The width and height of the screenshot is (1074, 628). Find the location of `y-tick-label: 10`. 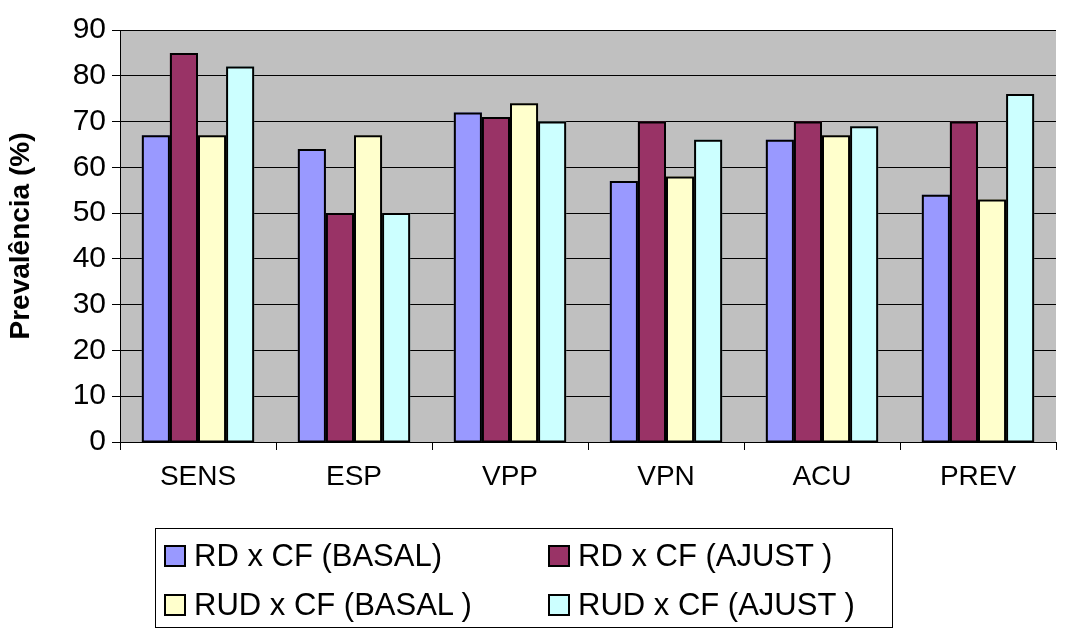

y-tick-label: 10 is located at coordinates (89, 394).